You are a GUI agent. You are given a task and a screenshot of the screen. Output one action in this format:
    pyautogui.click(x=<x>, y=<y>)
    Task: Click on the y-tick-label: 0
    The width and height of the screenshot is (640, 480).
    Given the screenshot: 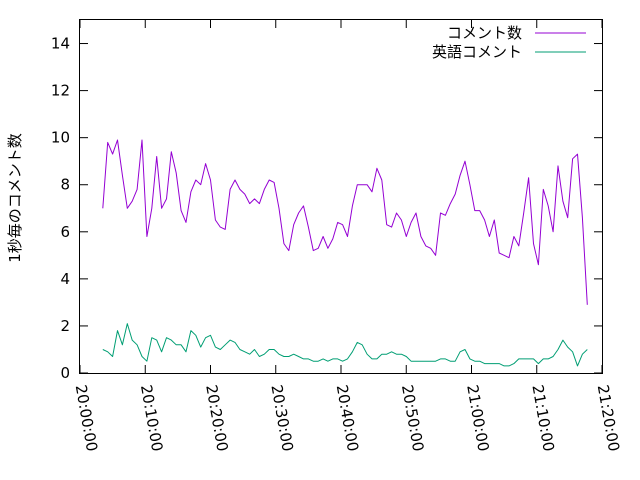 What is the action you would take?
    pyautogui.click(x=65, y=373)
    